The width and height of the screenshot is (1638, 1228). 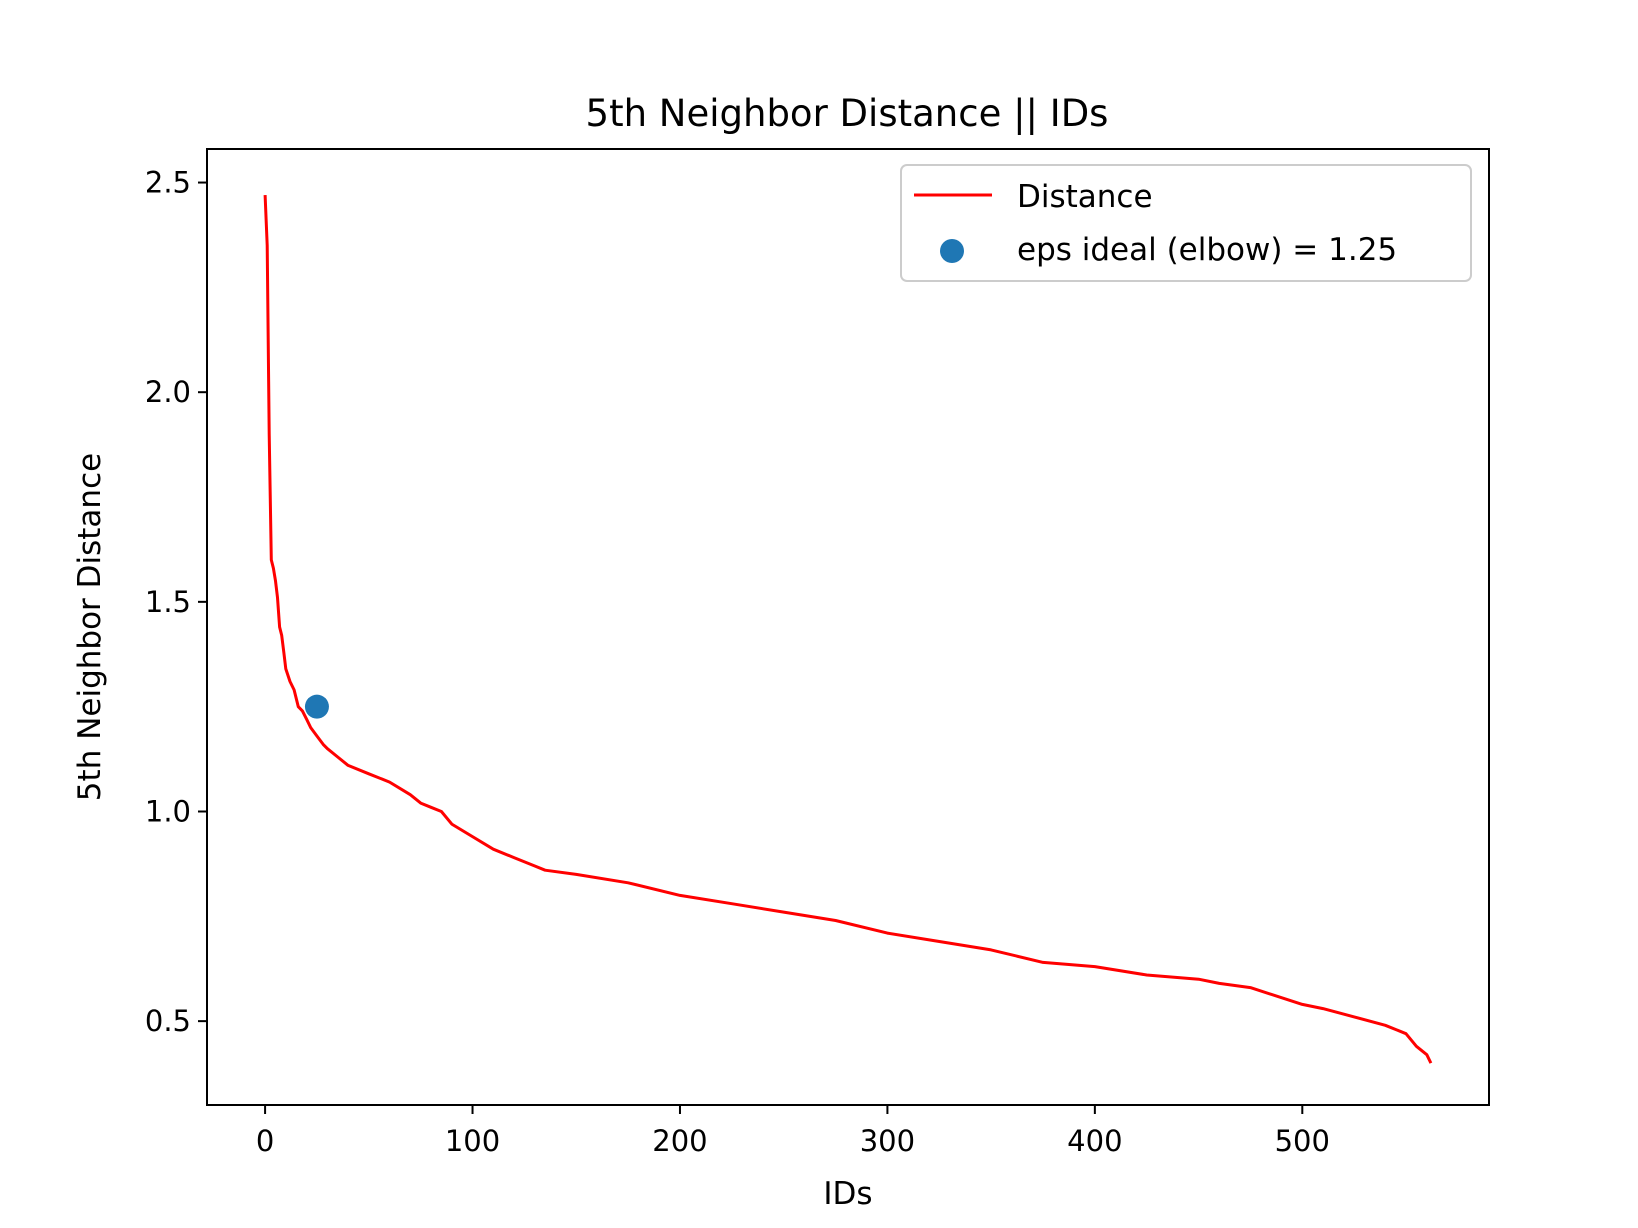 What do you see at coordinates (887, 1141) in the screenshot?
I see `x-tick-label: 300` at bounding box center [887, 1141].